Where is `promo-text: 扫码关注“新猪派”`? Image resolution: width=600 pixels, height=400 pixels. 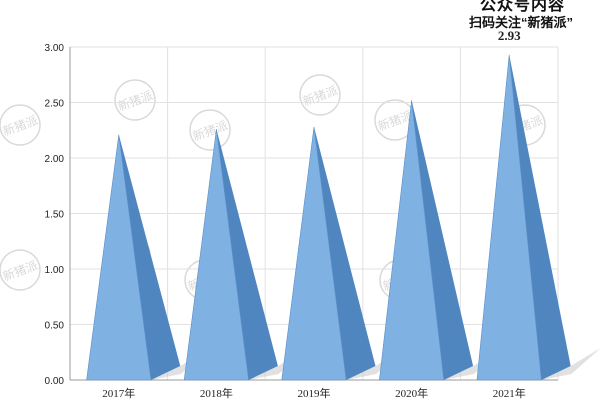
promo-text: 扫码关注“新猪派” is located at coordinates (521, 22).